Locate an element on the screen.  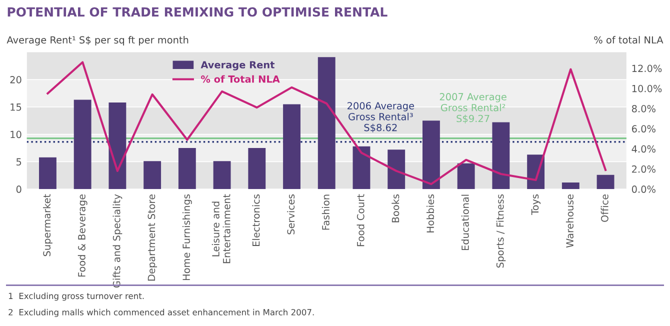
y2-tick-label: 0.0% is located at coordinates (644, 189).